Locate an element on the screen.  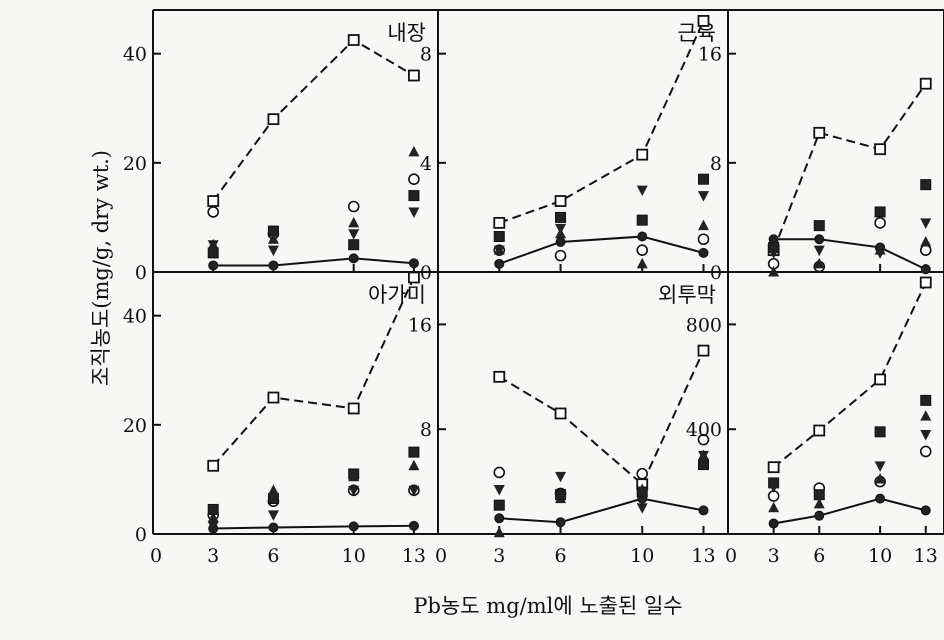
panel-title: 외투막 is located at coordinates (687, 295).